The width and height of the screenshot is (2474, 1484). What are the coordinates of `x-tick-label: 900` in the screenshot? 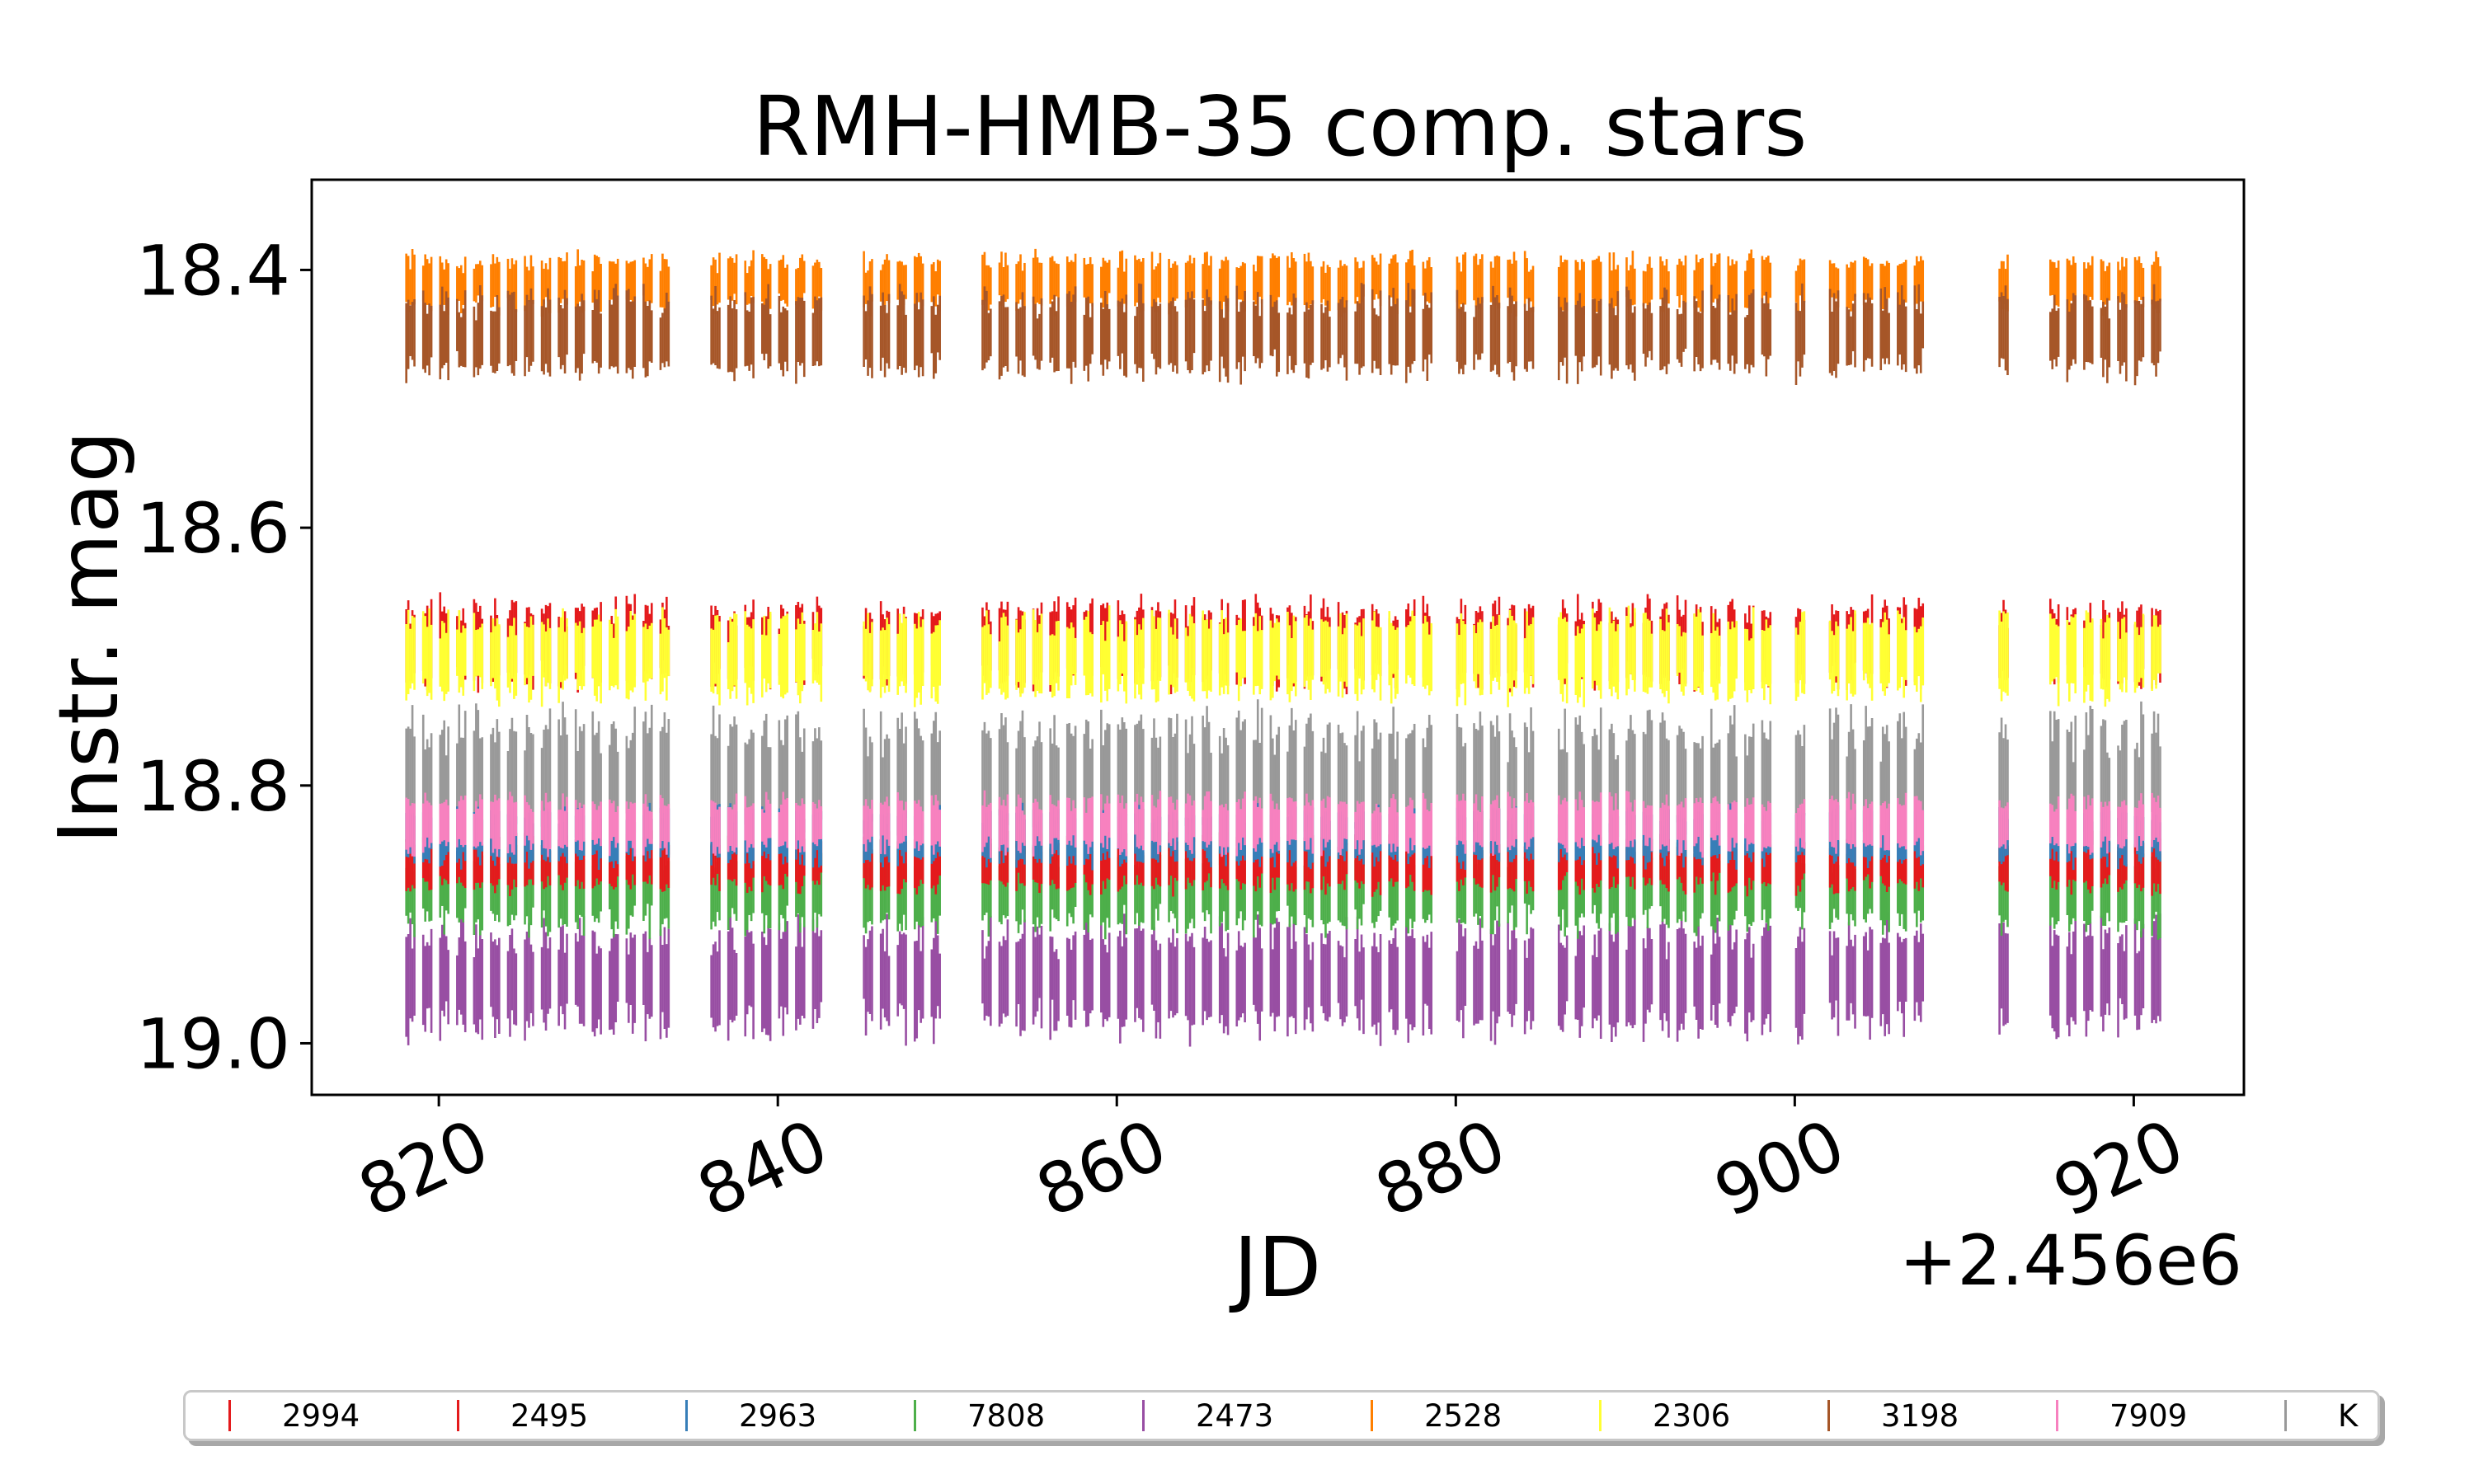 It's located at (1780, 1168).